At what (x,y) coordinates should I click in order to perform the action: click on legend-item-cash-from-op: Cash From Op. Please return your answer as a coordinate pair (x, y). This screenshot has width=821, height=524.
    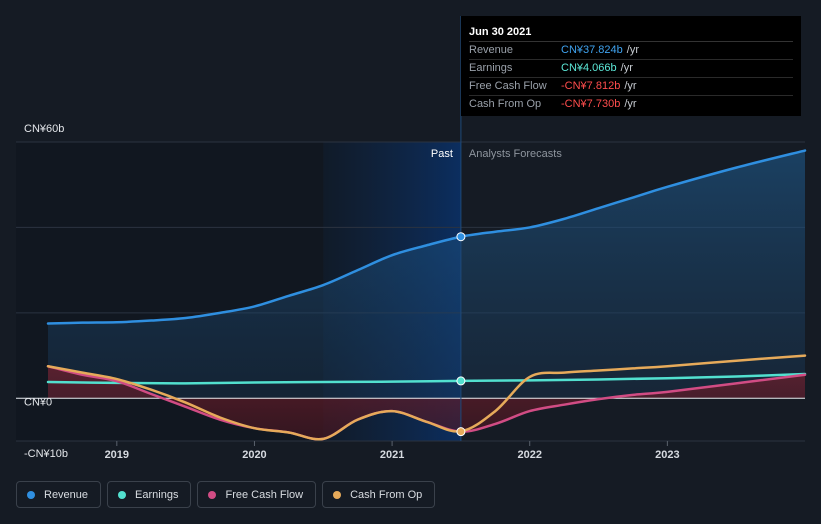
    Looking at the image, I should click on (379, 494).